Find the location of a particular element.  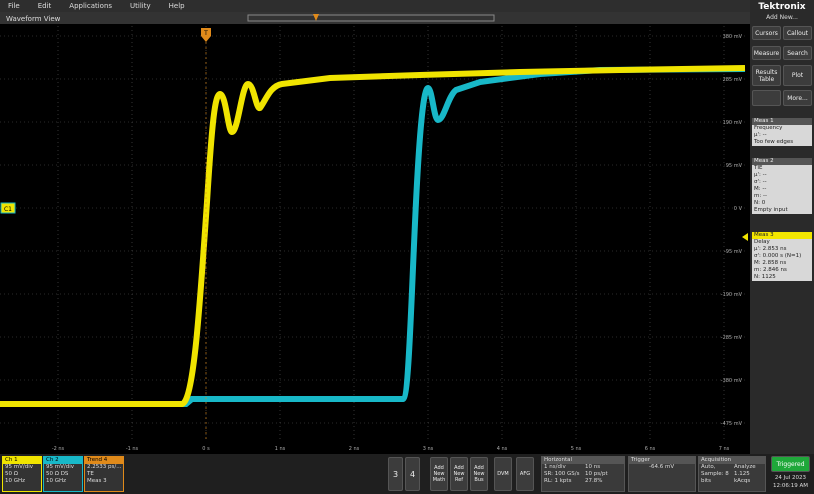

channel-label: Trend 4 is located at coordinates (104, 460).